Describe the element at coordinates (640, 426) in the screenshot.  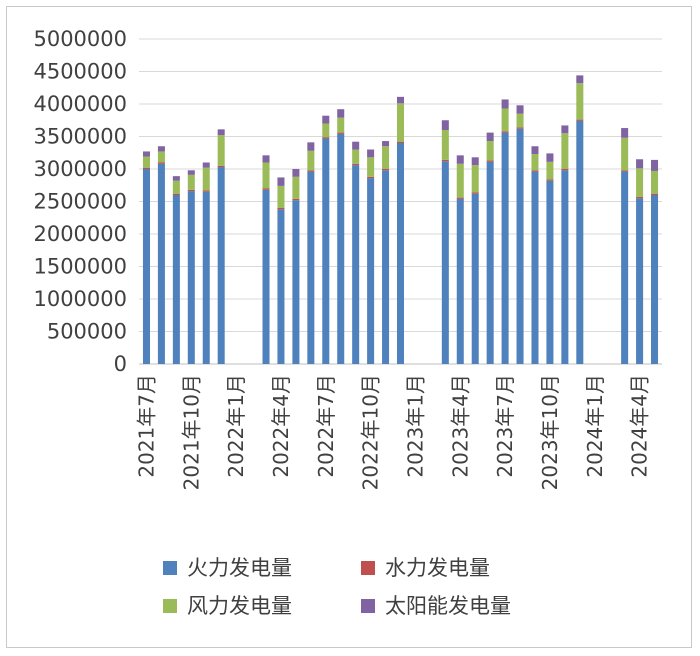
I see `x-tick-label: 2024年4月` at that location.